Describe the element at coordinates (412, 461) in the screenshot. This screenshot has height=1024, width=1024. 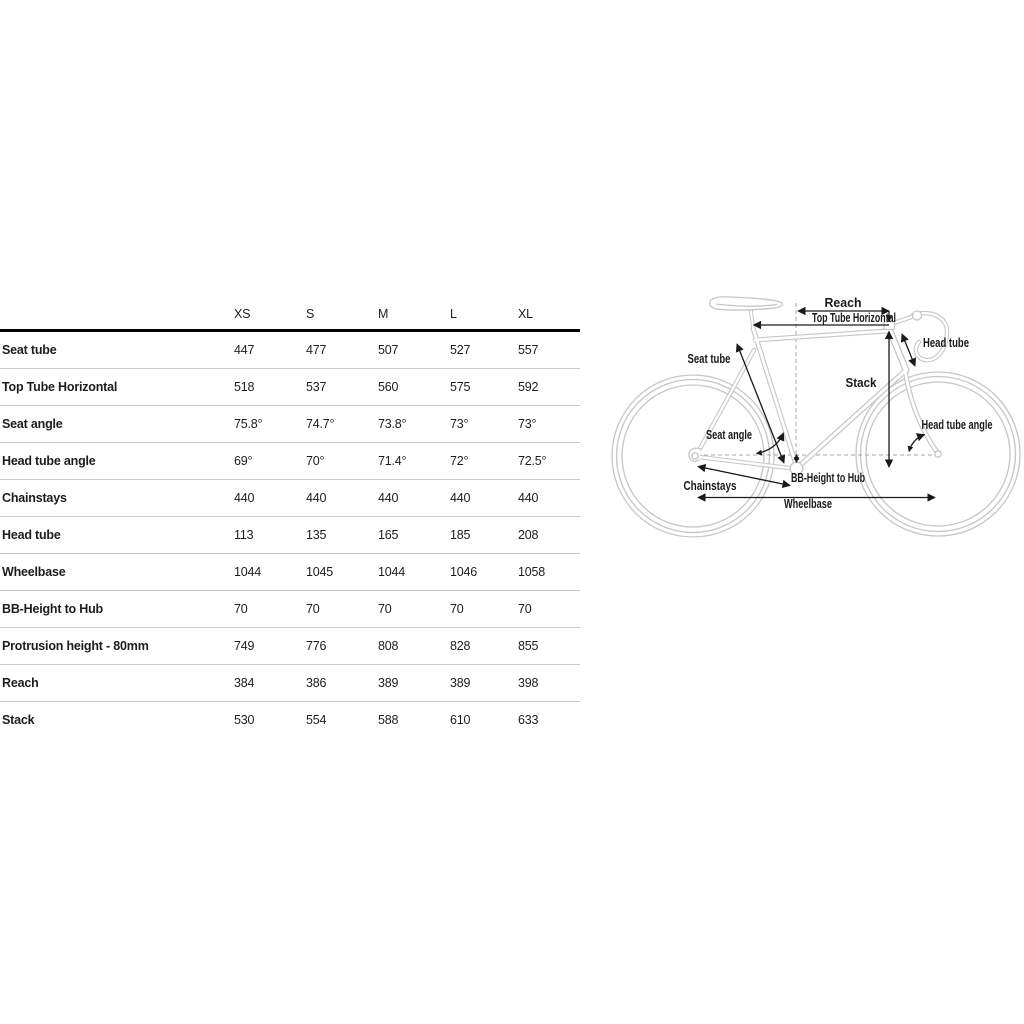
I see `cell-value: 71.4°` at that location.